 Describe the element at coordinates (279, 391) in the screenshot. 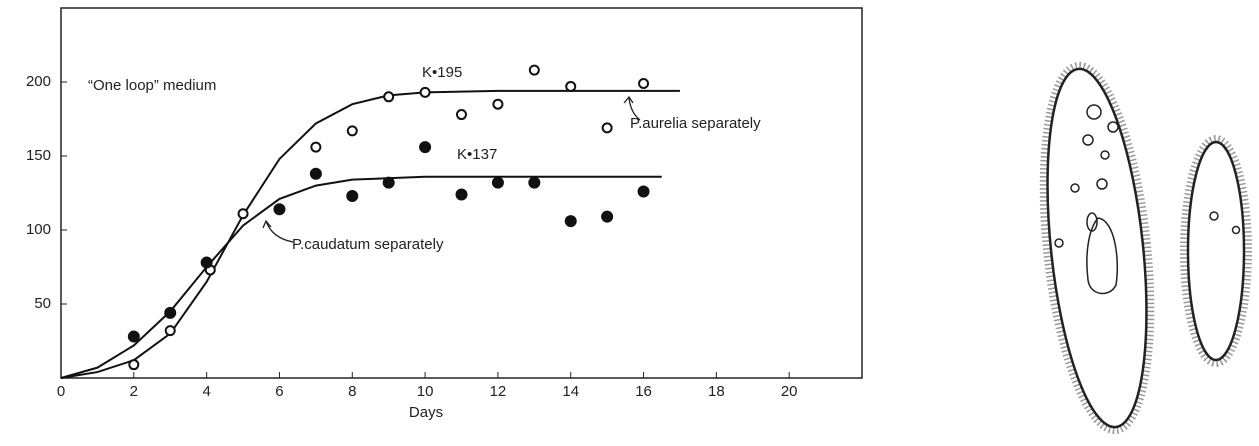

I see `x-tick-label: 6` at that location.